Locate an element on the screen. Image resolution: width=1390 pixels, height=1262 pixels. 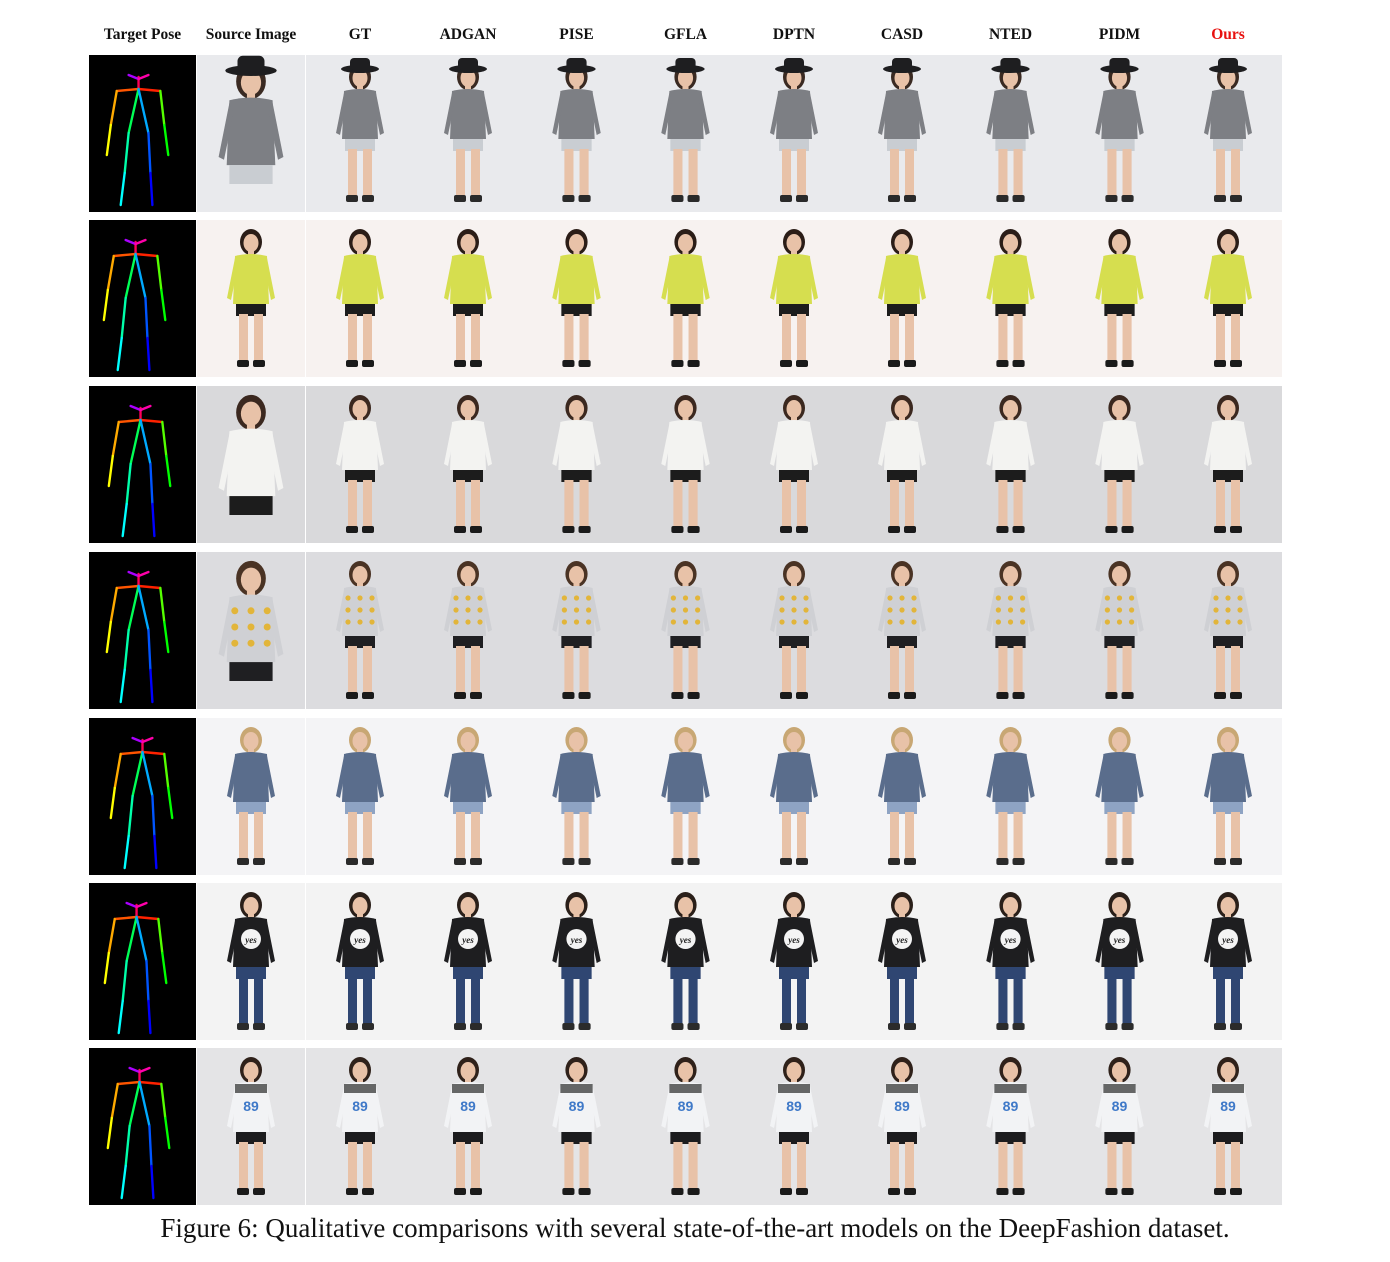
column-header-pise: PISE is located at coordinates (576, 34).